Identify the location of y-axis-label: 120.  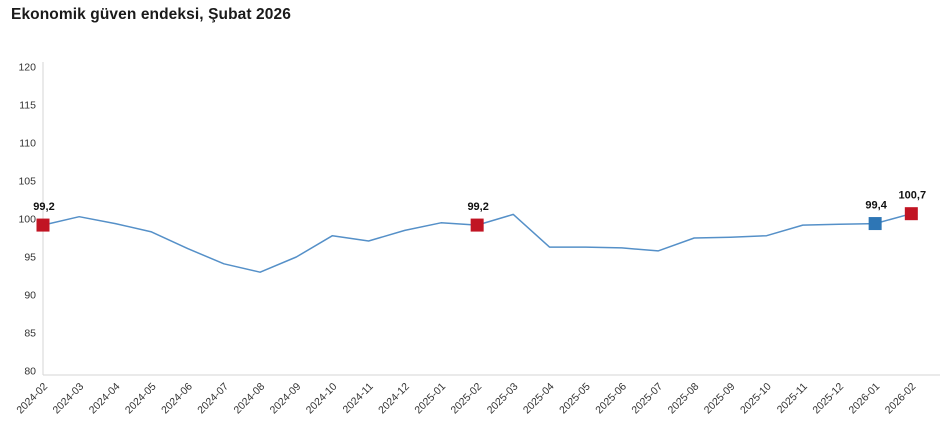
(27, 68).